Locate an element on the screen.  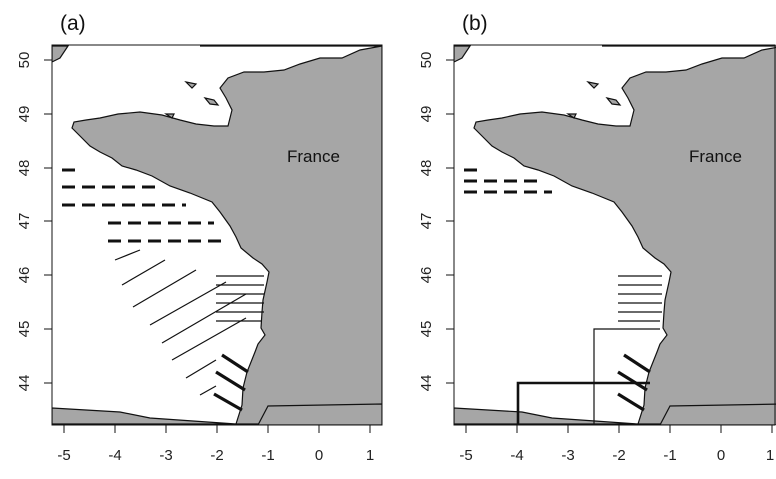
zone-box-outlines is located at coordinates (588, 376).